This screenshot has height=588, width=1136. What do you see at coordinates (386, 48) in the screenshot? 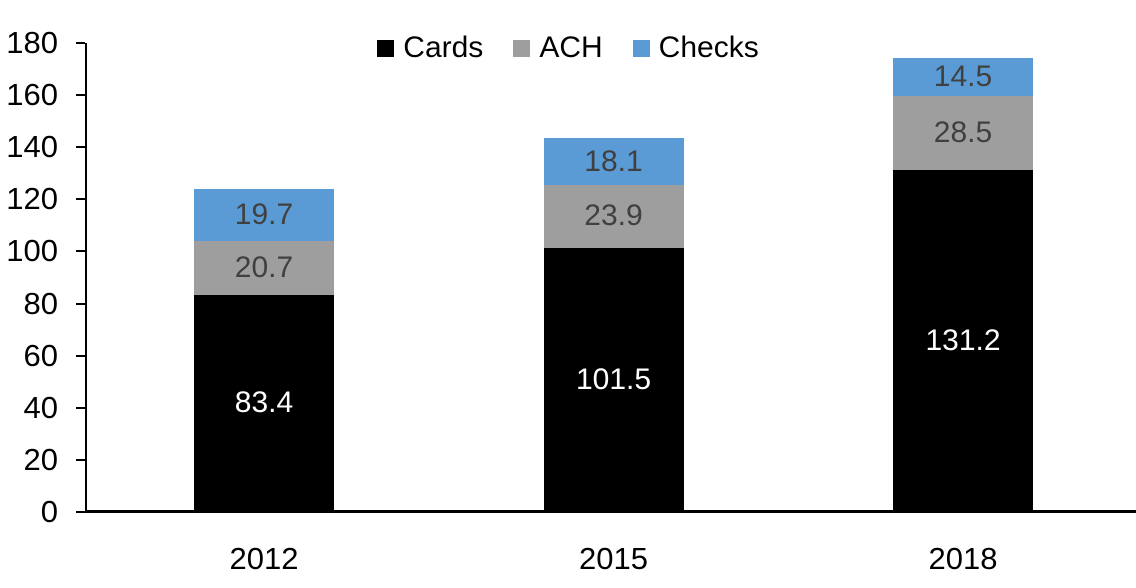
I see `legend-swatch-cards` at bounding box center [386, 48].